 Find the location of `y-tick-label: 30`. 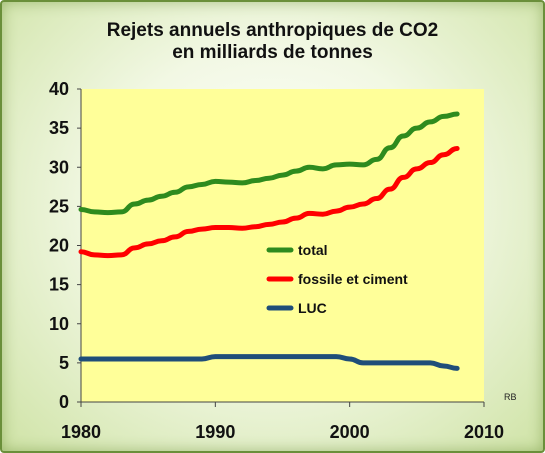

y-tick-label: 30 is located at coordinates (59, 167).